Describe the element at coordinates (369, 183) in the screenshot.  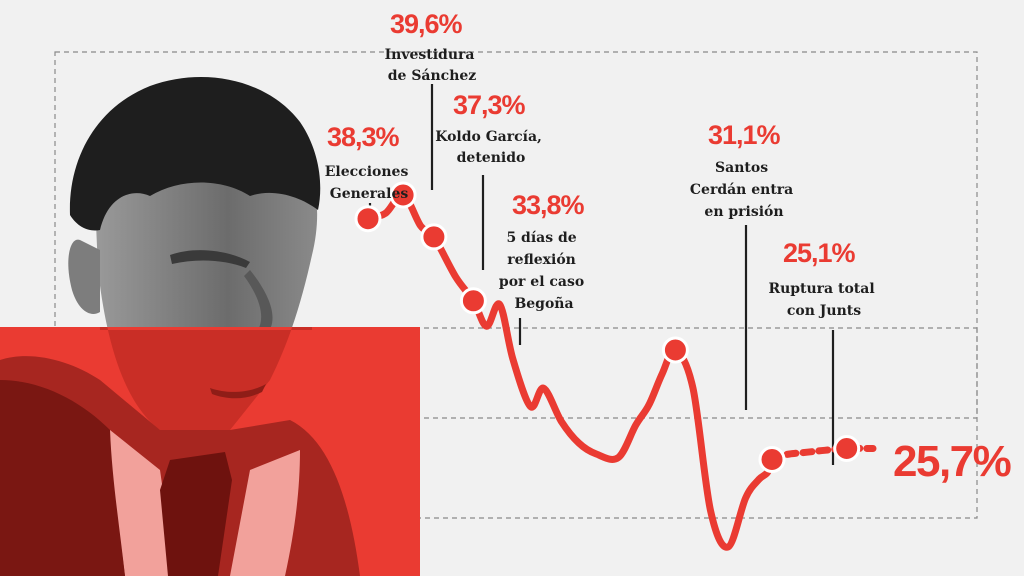
I see `event-label-elecciones: Elecciones Generales` at that location.